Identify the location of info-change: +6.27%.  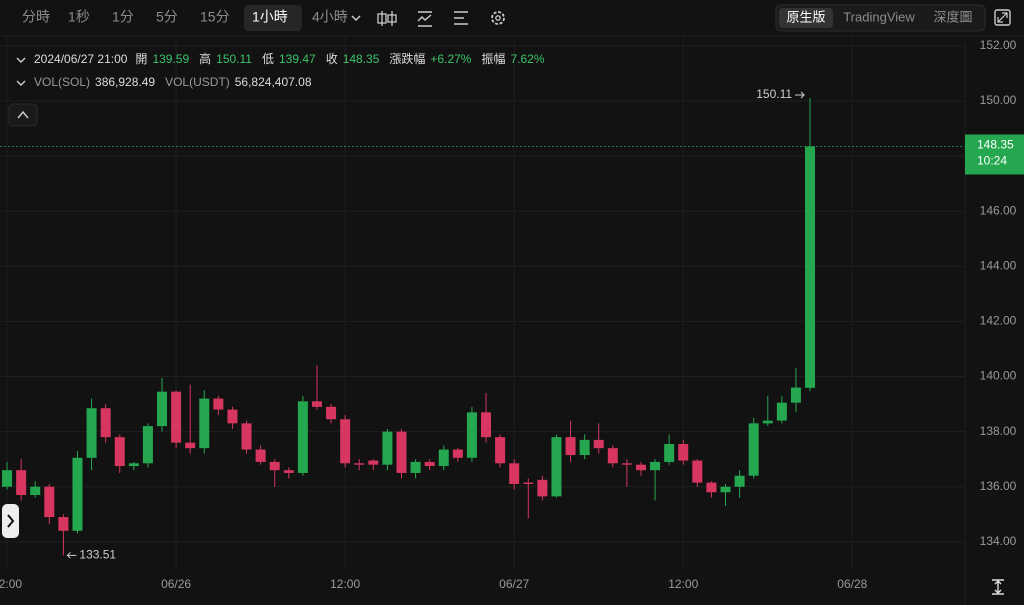
(450, 59).